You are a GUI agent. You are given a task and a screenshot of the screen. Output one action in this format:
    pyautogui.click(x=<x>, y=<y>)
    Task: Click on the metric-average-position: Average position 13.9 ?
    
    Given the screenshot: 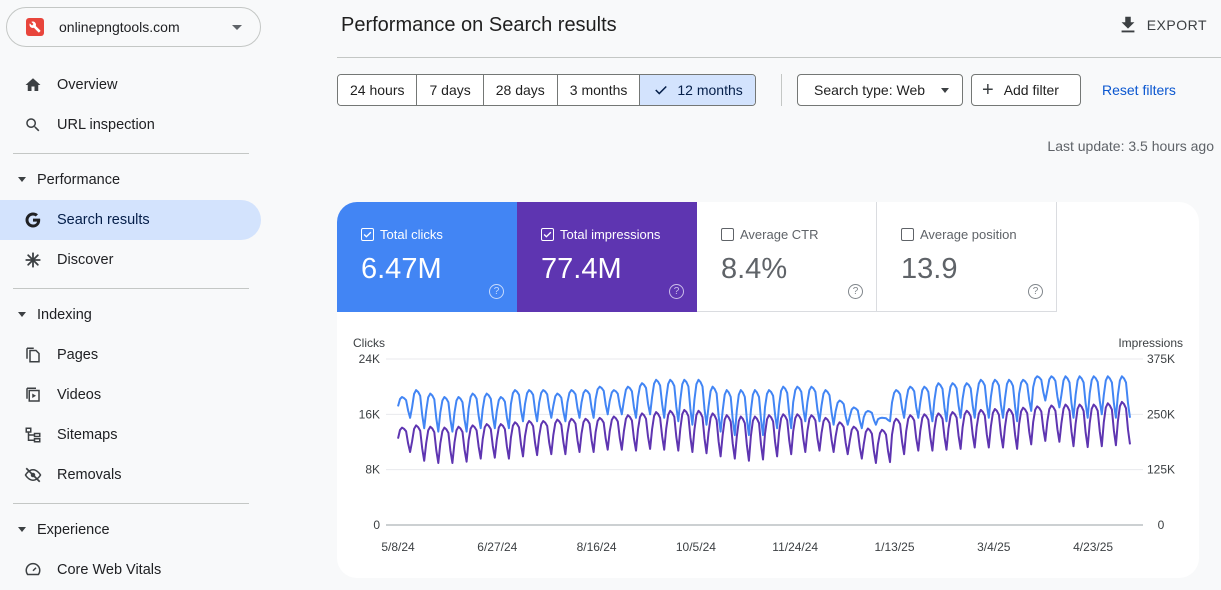 What is the action you would take?
    pyautogui.click(x=967, y=257)
    